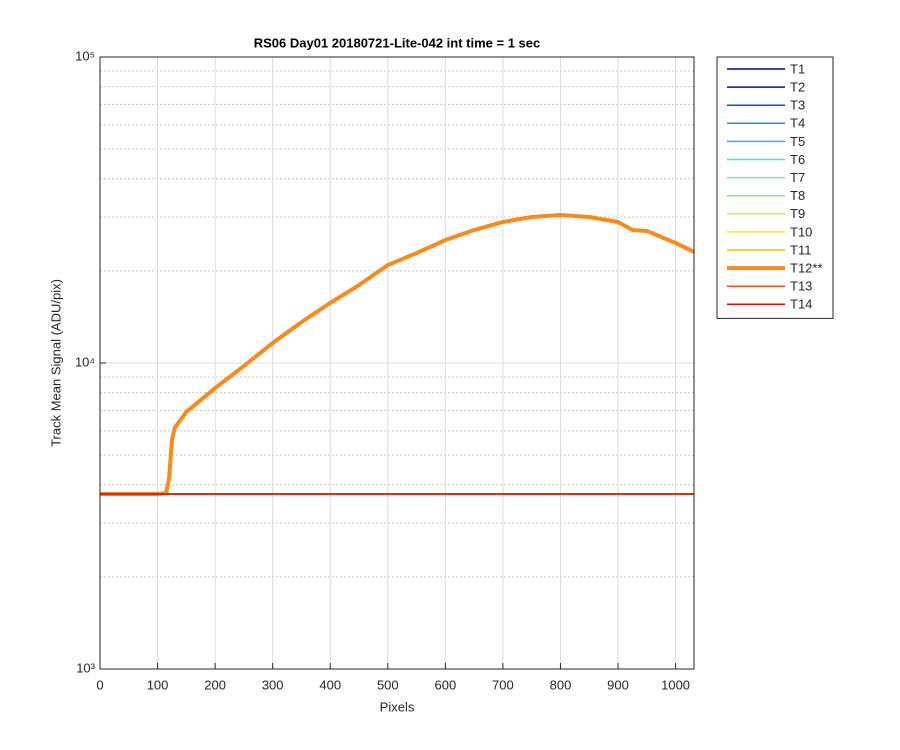 Image resolution: width=900 pixels, height=750 pixels. Describe the element at coordinates (801, 231) in the screenshot. I see `legend-label: T10` at that location.